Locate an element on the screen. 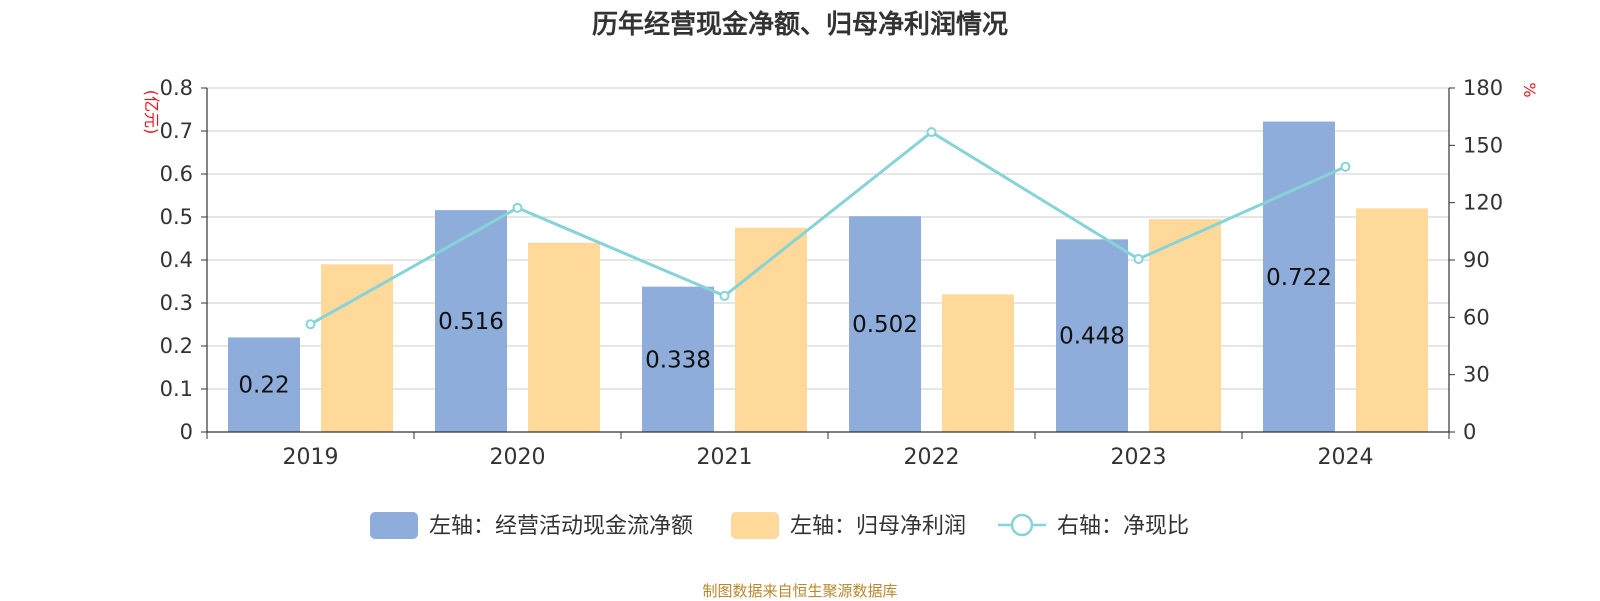 The image size is (1600, 601). legend-label: 左轴：归母净利润 is located at coordinates (878, 526).